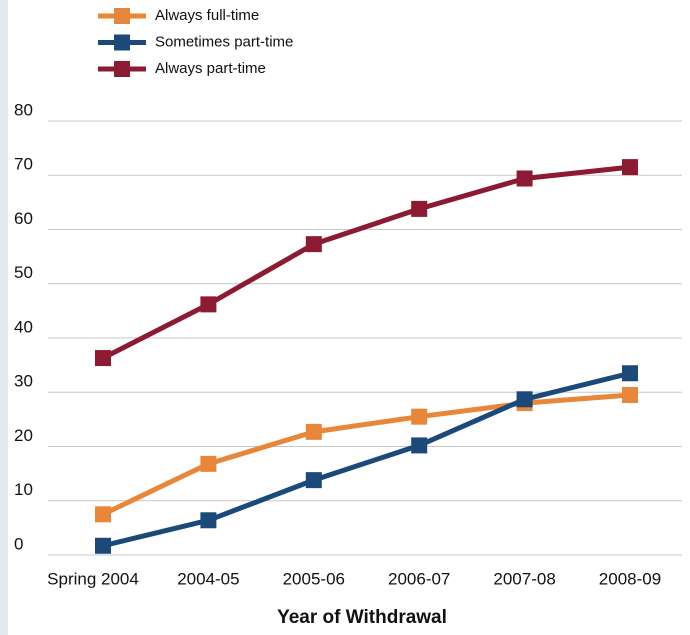  What do you see at coordinates (208, 578) in the screenshot?
I see `x-tick-label: 2004-05` at bounding box center [208, 578].